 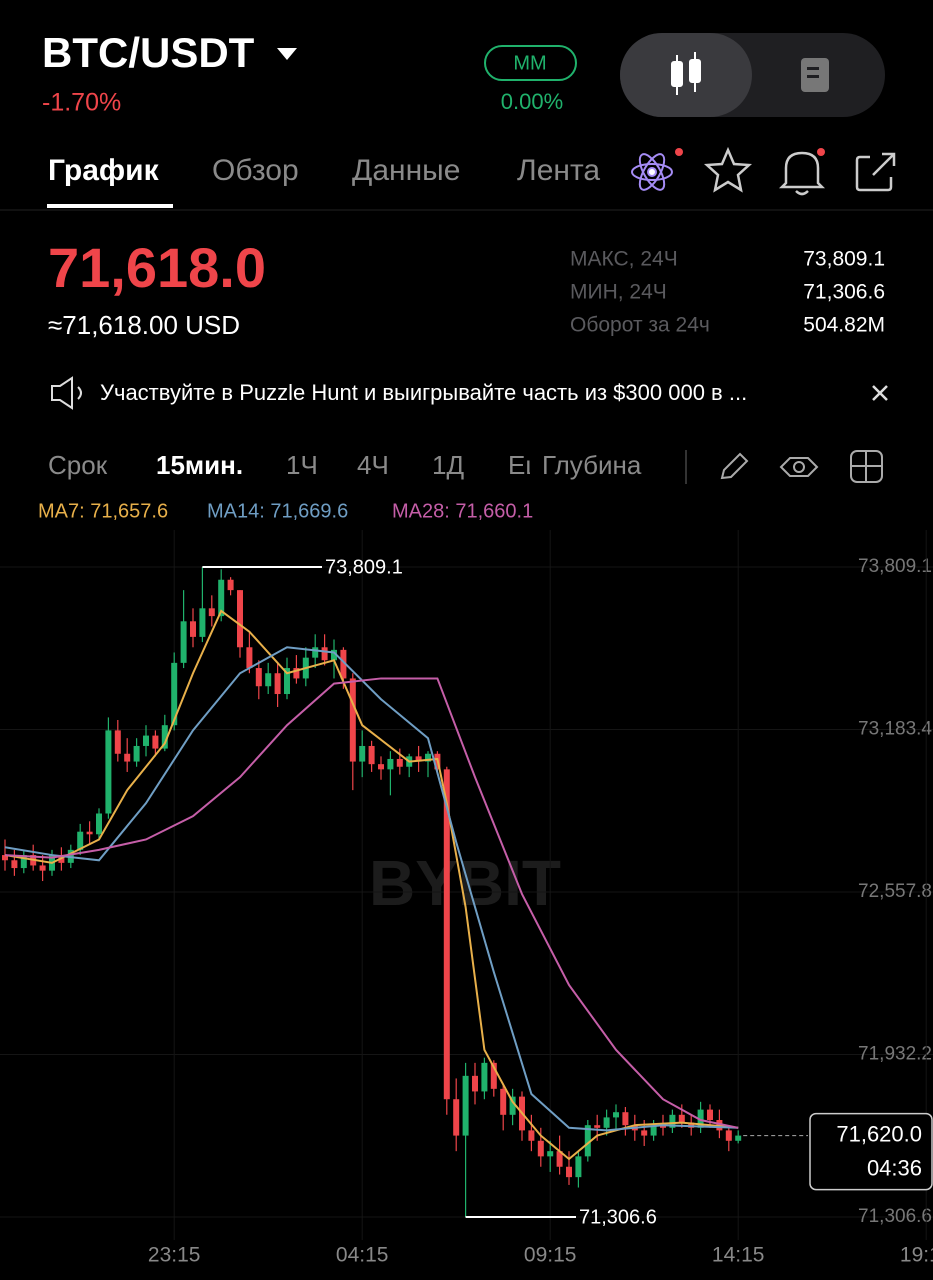 What do you see at coordinates (799, 467) in the screenshot?
I see `indicator-icon` at bounding box center [799, 467].